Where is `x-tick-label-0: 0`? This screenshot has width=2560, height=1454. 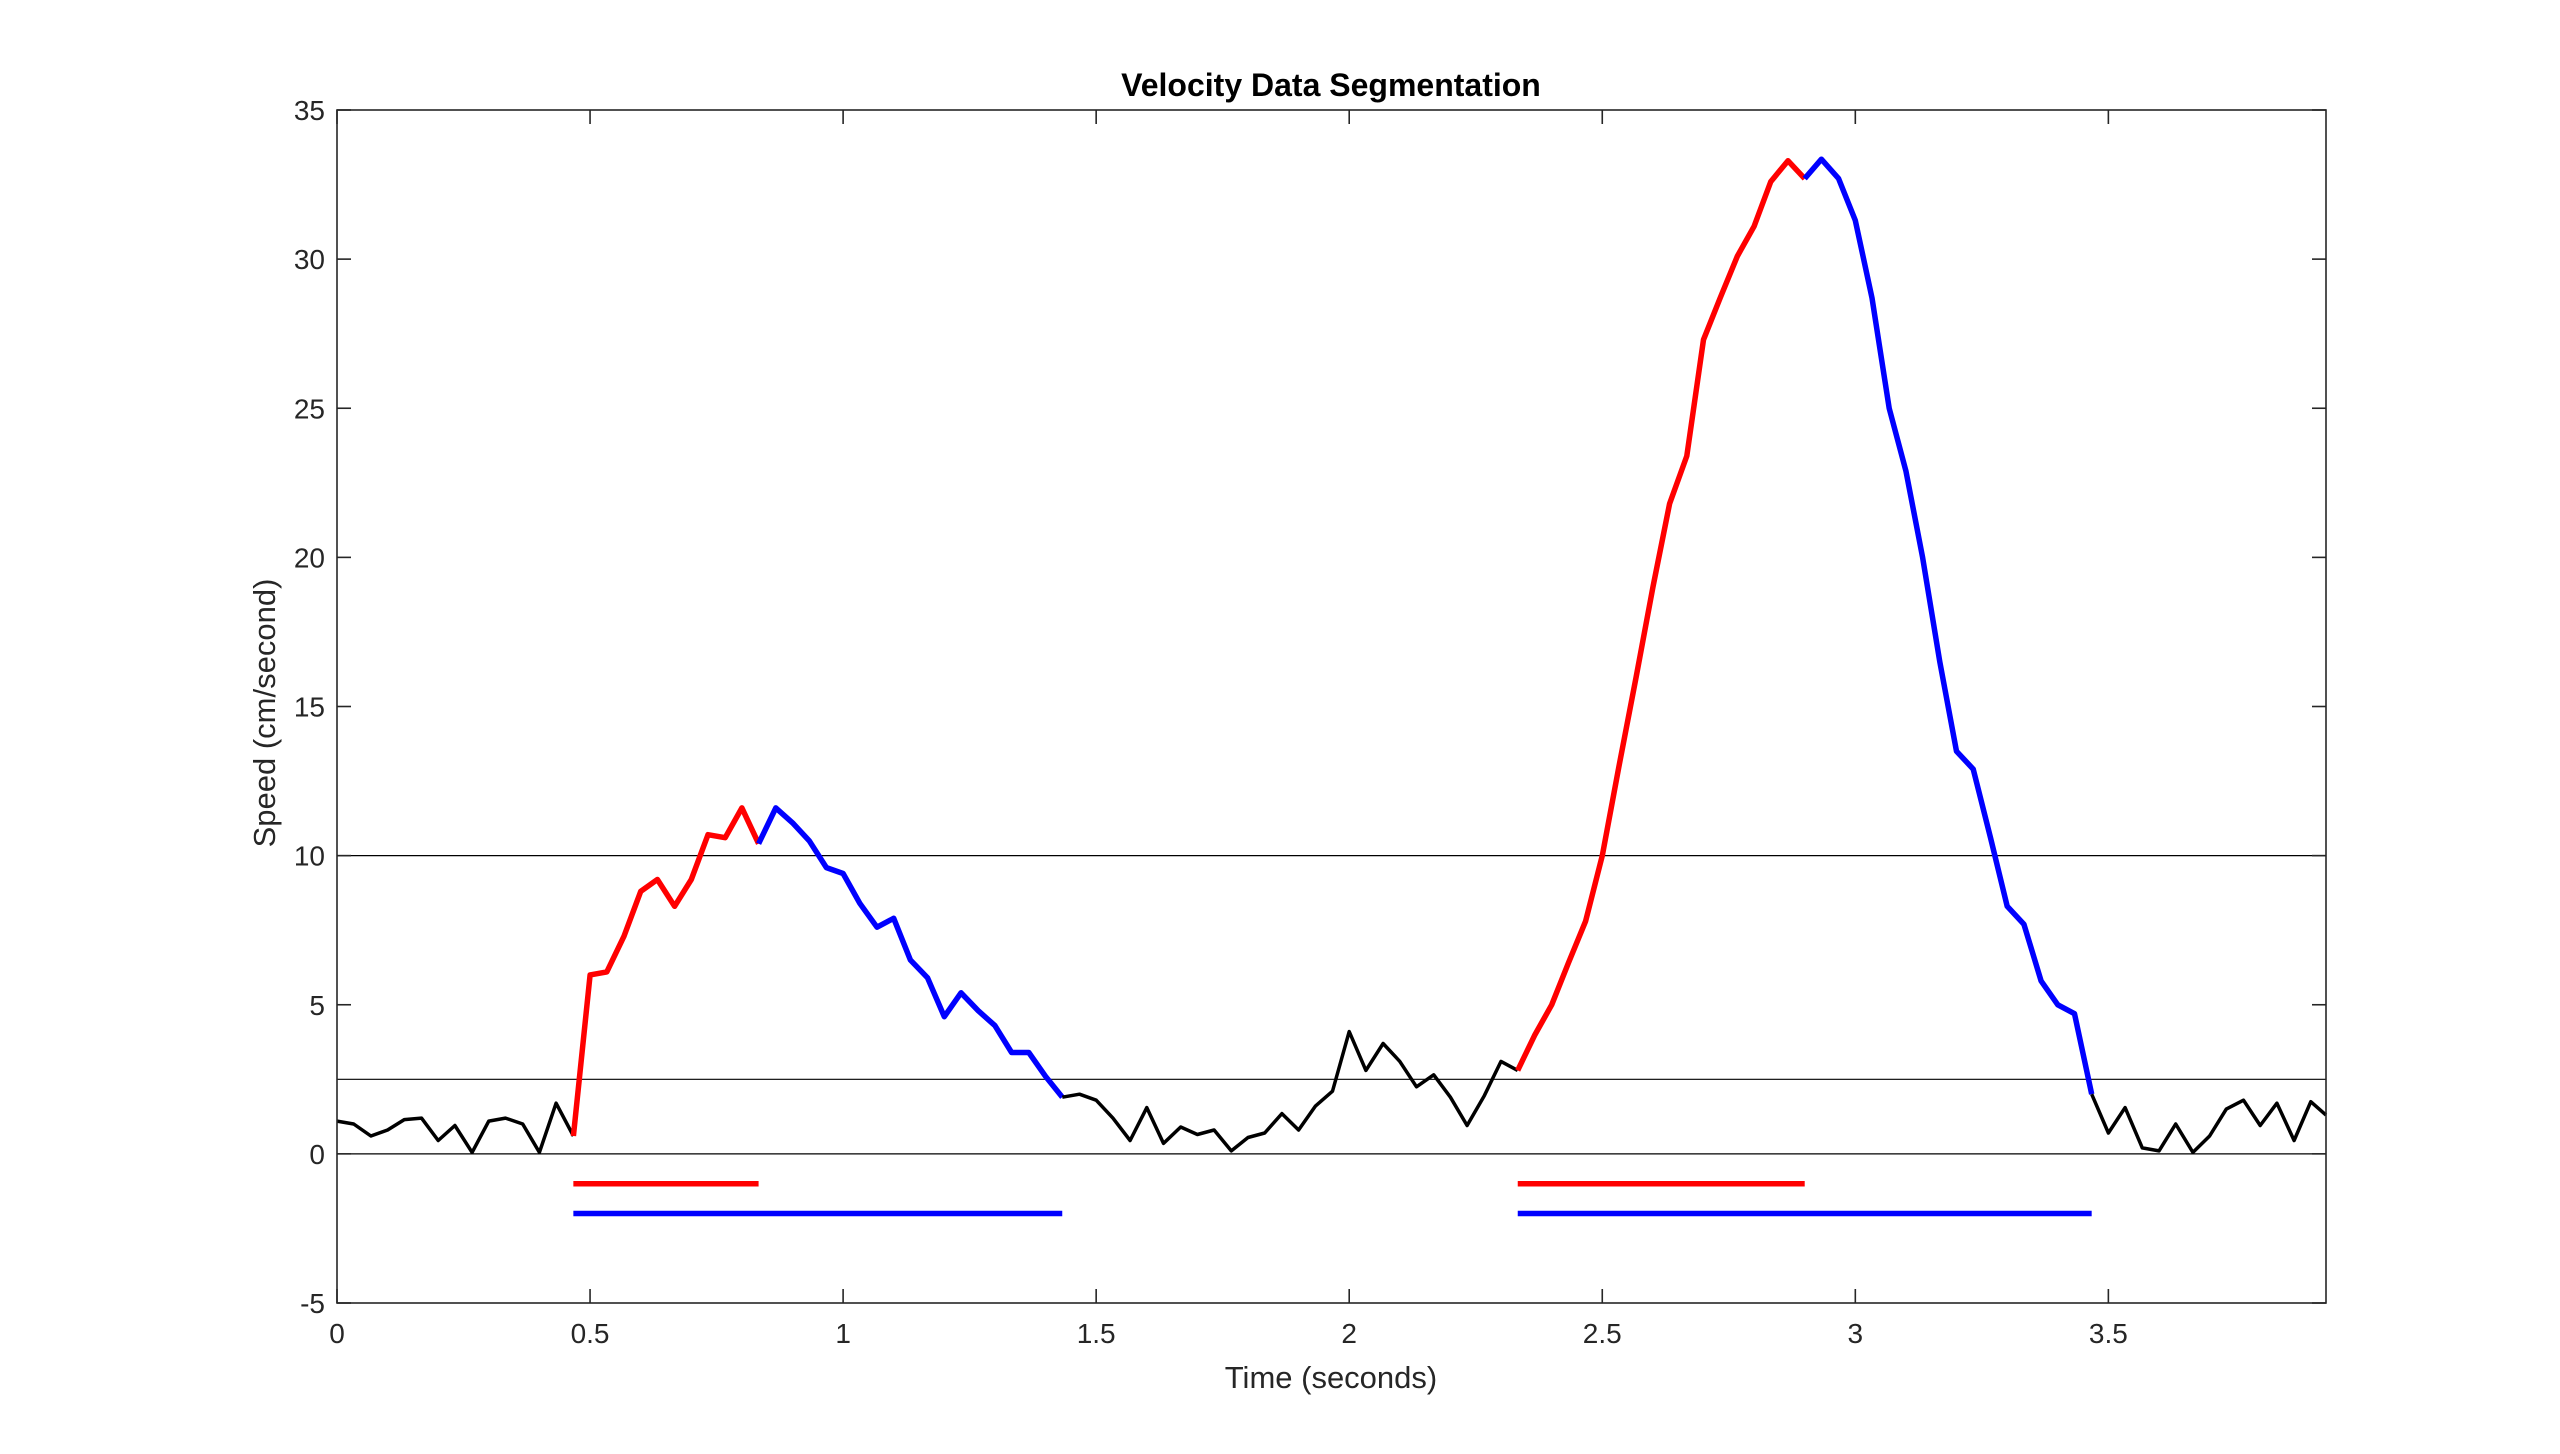
x-tick-label-0: 0 is located at coordinates (337, 1333).